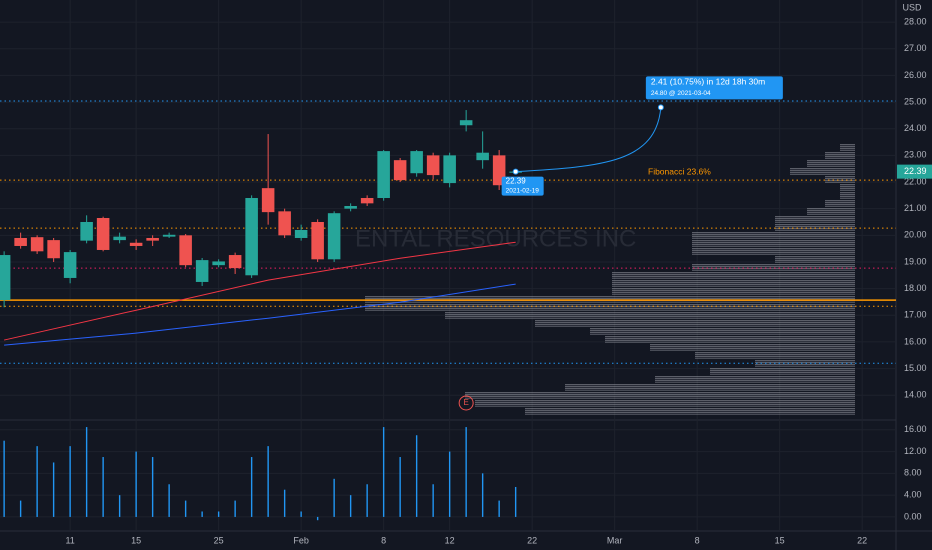 The width and height of the screenshot is (932, 550). What do you see at coordinates (915, 261) in the screenshot?
I see `y-tick-label: 19.00` at bounding box center [915, 261].